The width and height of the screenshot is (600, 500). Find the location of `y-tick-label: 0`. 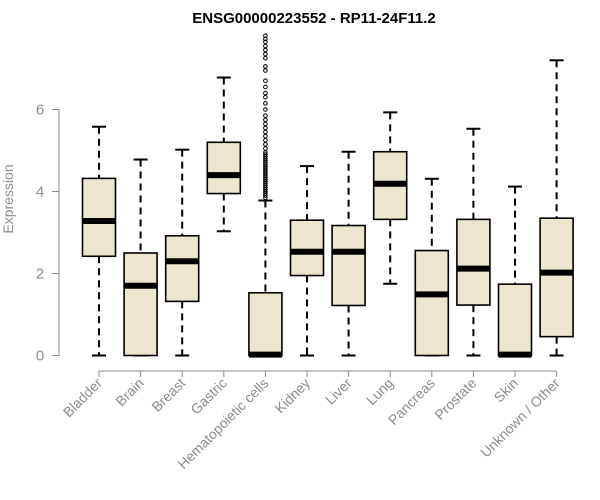

y-tick-label: 0 is located at coordinates (40, 356).